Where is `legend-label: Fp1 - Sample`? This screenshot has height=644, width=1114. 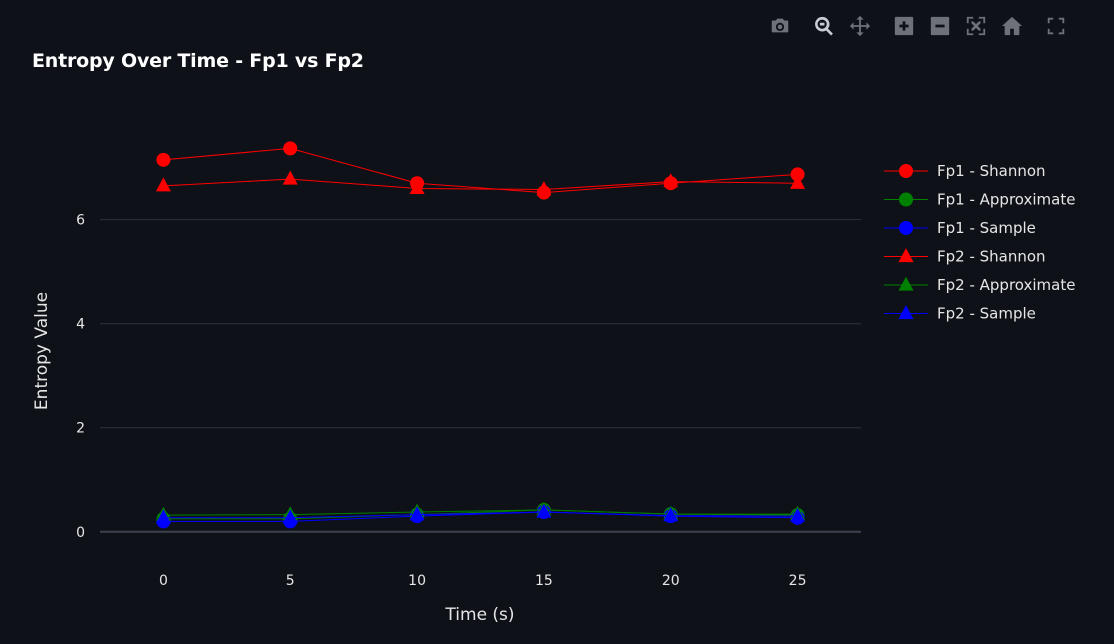
legend-label: Fp1 - Sample is located at coordinates (986, 228).